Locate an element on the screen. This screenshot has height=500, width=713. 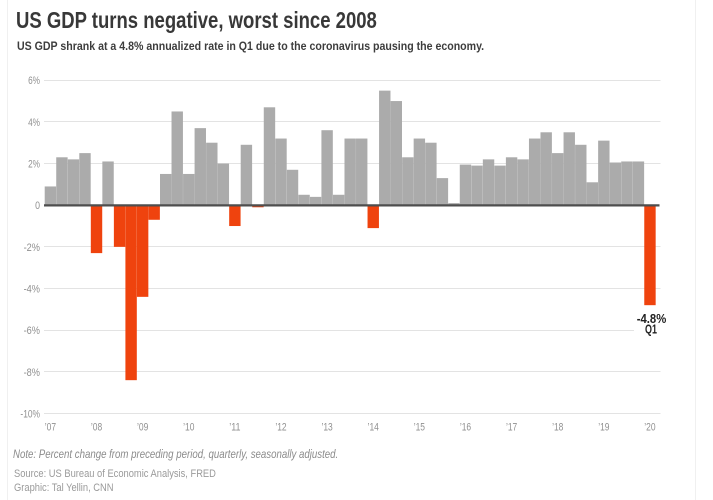
svg-text: Q1 is located at coordinates (651, 329).